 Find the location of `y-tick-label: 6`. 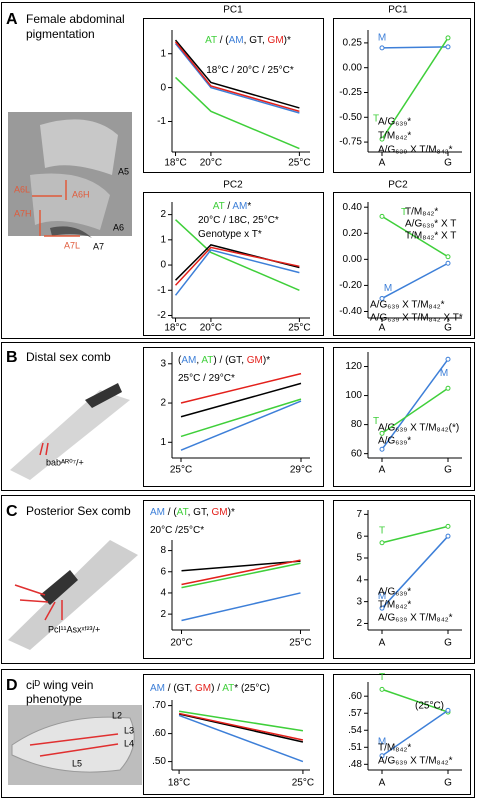

y-tick-label: 6 is located at coordinates (359, 536).